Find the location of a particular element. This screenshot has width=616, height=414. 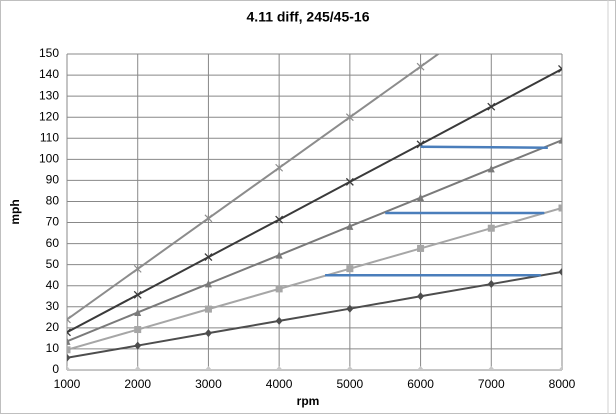

y-tick-label: 40 is located at coordinates (53, 285).